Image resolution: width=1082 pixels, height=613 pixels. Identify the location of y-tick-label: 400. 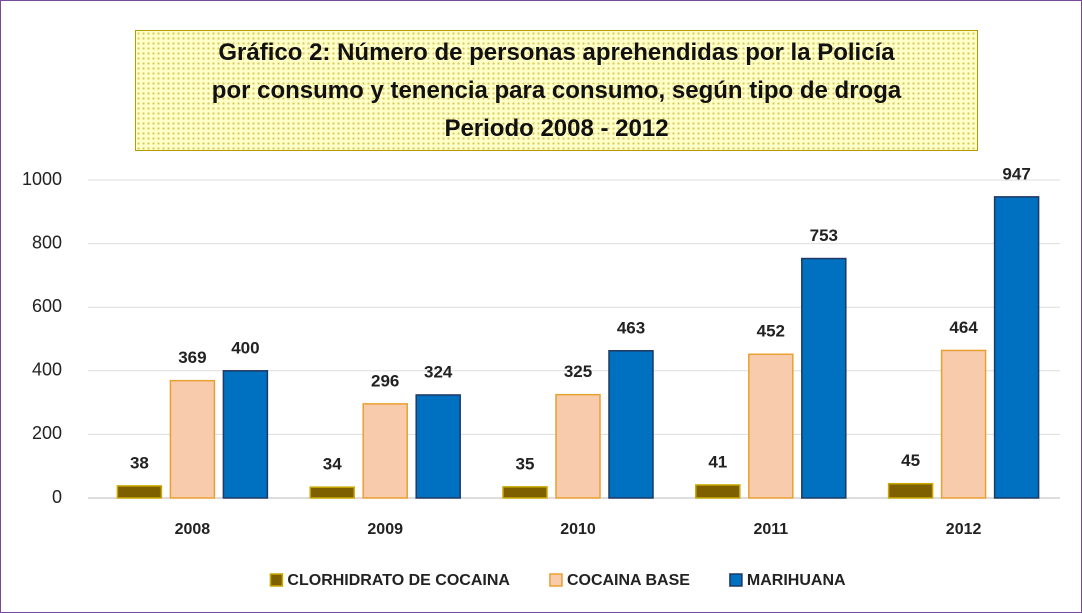
(47, 370).